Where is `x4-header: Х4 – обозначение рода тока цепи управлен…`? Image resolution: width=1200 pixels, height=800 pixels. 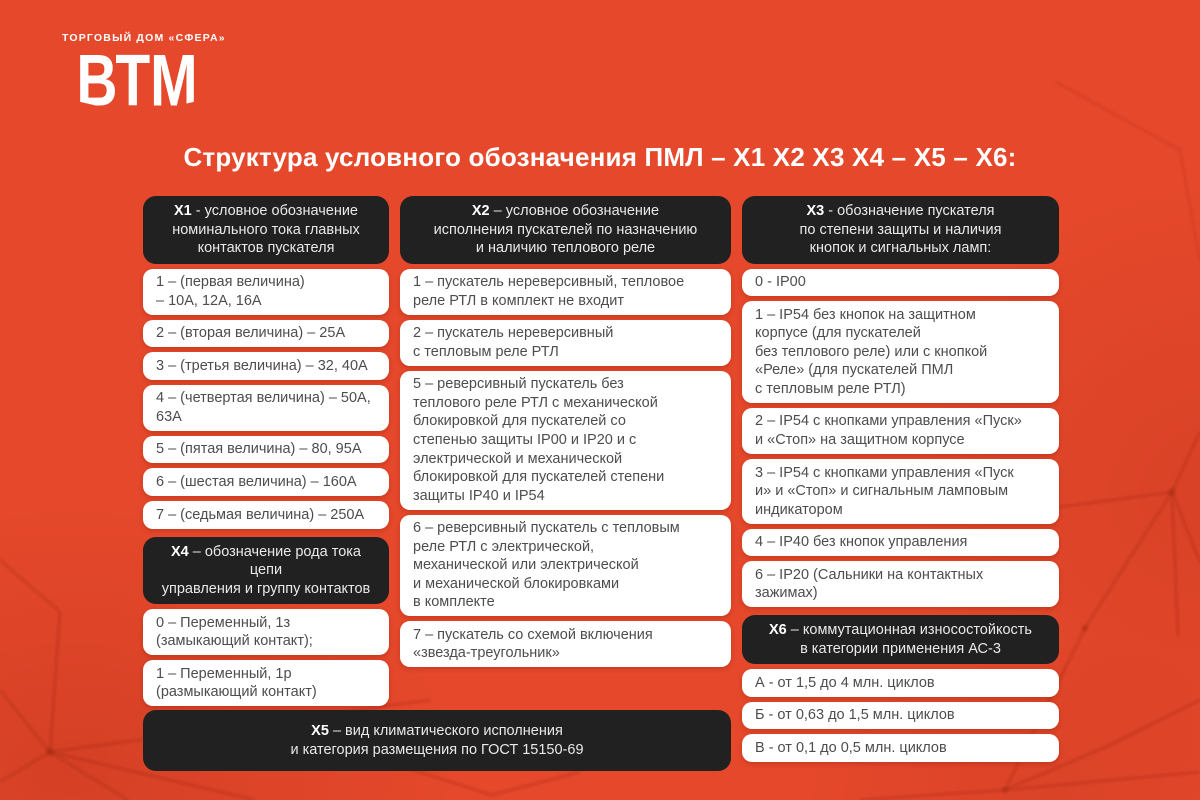
x4-header: Х4 – обозначение рода тока цепи управлен… is located at coordinates (266, 570).